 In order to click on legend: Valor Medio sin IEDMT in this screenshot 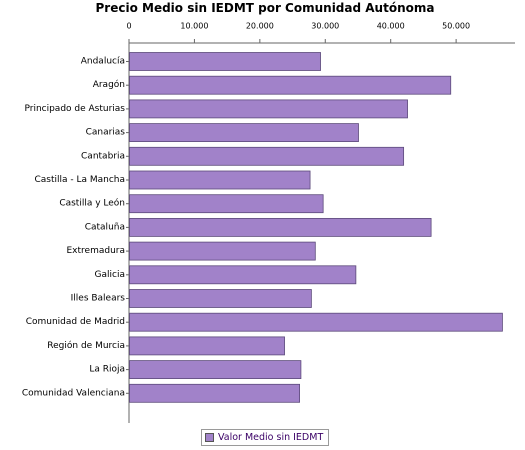, I will do `click(265, 437)`.